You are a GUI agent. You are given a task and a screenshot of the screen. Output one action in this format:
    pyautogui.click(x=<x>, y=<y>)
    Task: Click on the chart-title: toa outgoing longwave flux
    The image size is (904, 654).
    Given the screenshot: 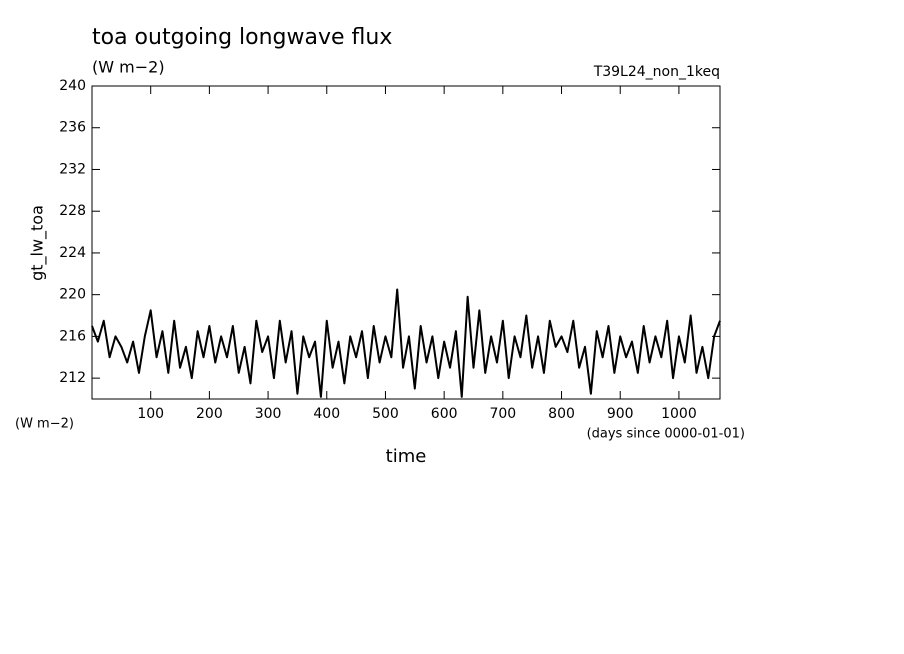 What is the action you would take?
    pyautogui.click(x=242, y=37)
    